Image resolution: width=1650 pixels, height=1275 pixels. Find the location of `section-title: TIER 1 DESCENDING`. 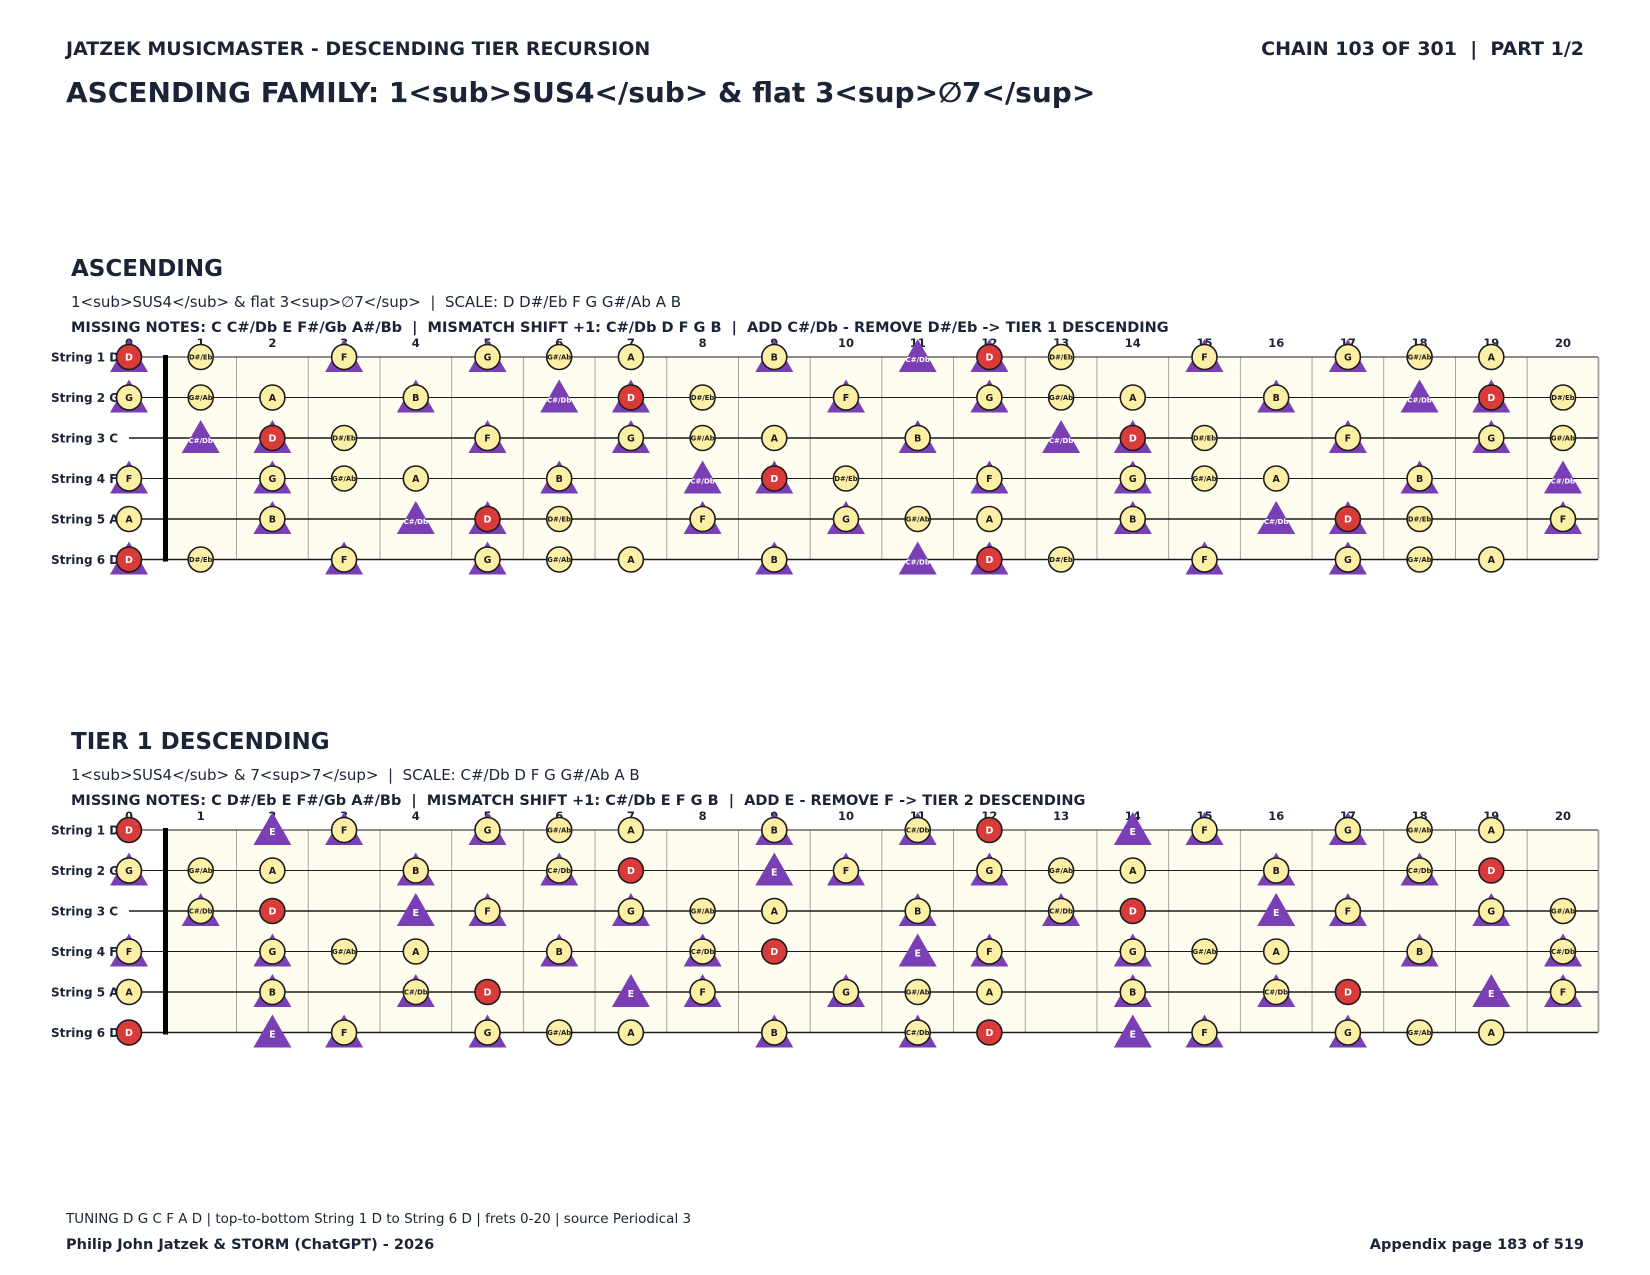

section-title: TIER 1 DESCENDING is located at coordinates (200, 742).